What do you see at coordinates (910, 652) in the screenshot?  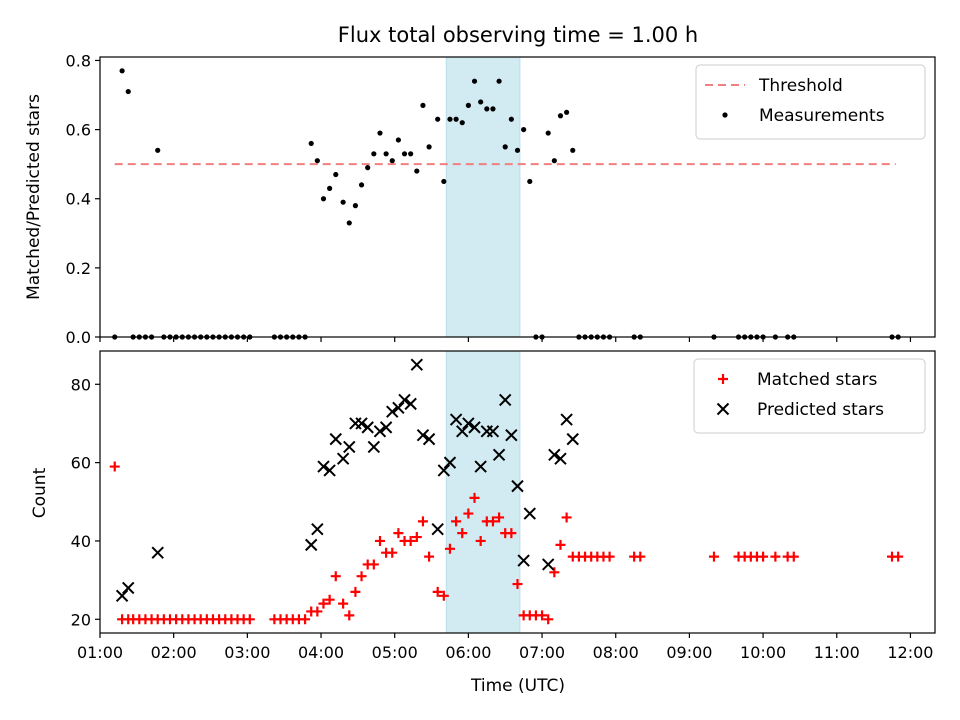 I see `x-tick-label: 12:00` at bounding box center [910, 652].